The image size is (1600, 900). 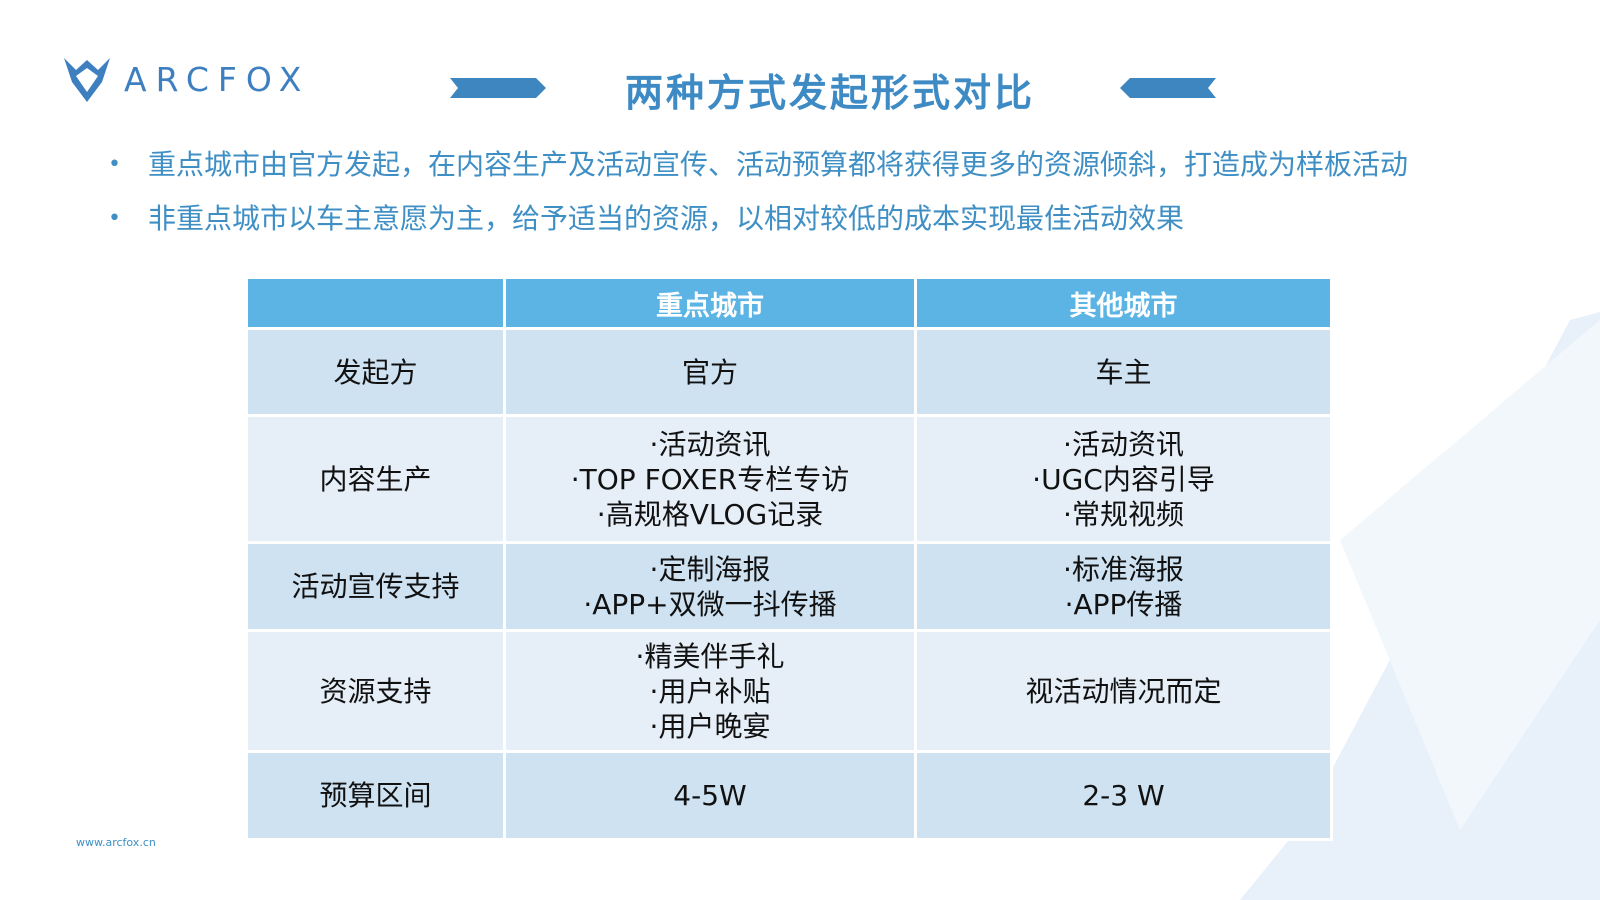 I want to click on cell-line: ·定制海报, so click(x=710, y=569).